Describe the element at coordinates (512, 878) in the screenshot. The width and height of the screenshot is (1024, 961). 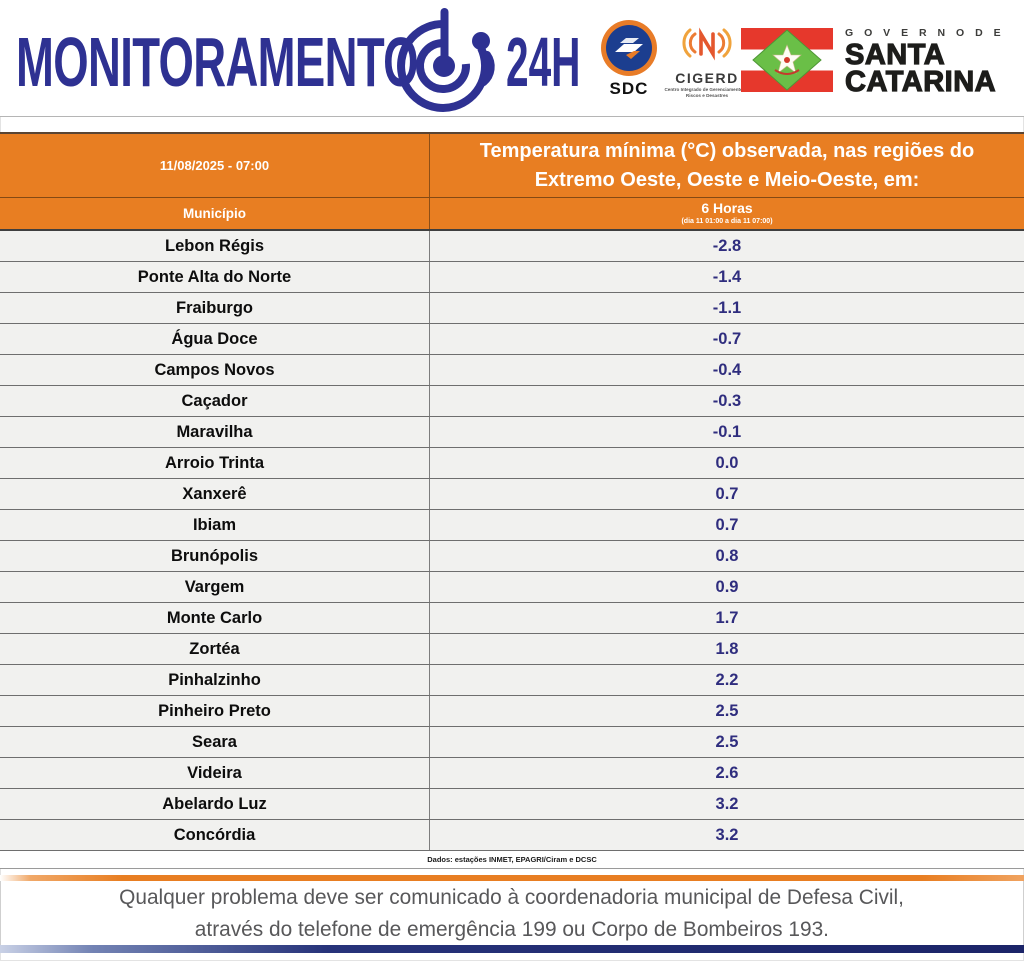
I see `orange-divider-bar` at that location.